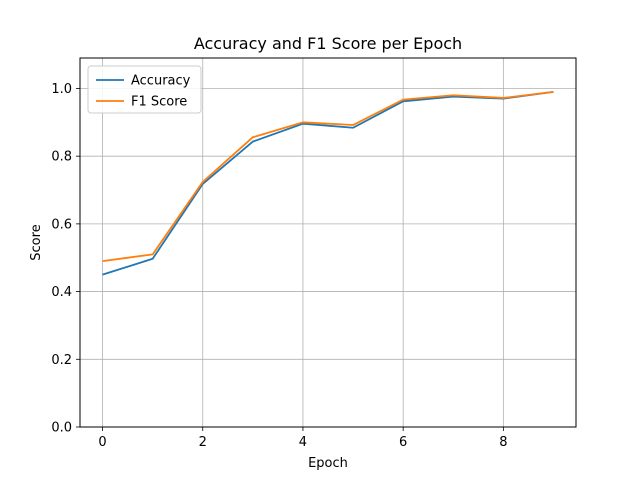 This screenshot has height=480, width=640. What do you see at coordinates (203, 442) in the screenshot?
I see `x-tick-label: 2` at bounding box center [203, 442].